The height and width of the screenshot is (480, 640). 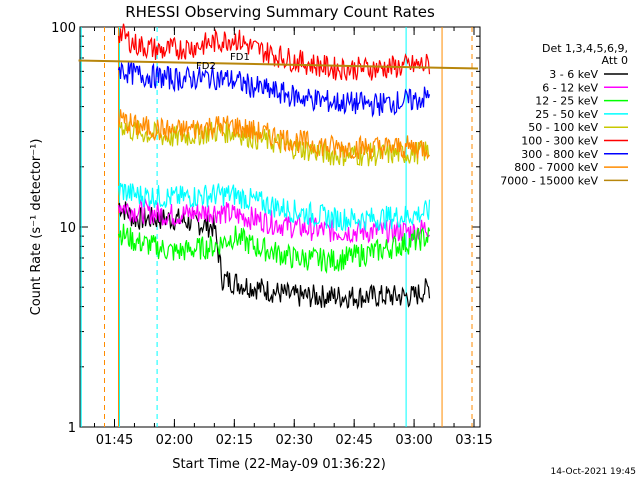 What do you see at coordinates (585, 48) in the screenshot?
I see `legend-title-line1: Det 1,3,4,5,6,9,` at bounding box center [585, 48].